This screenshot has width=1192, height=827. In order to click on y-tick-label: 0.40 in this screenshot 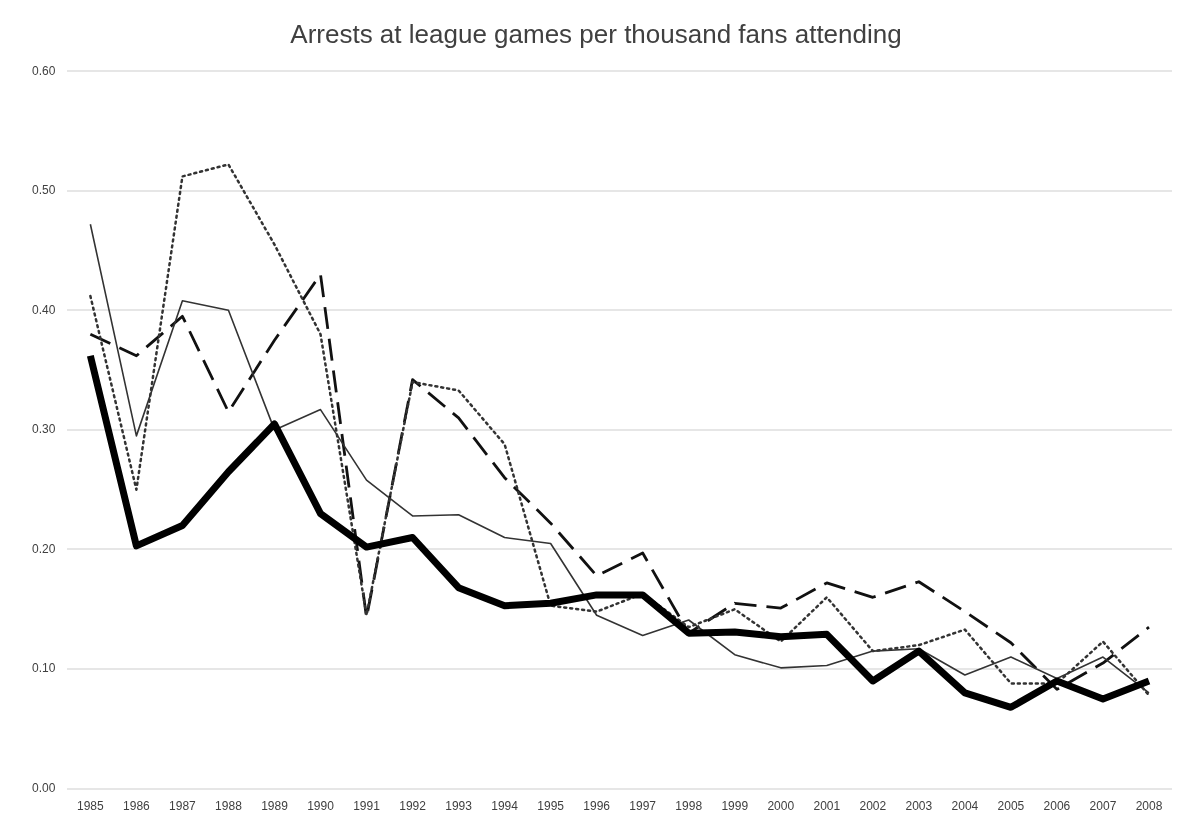, I will do `click(44, 309)`.